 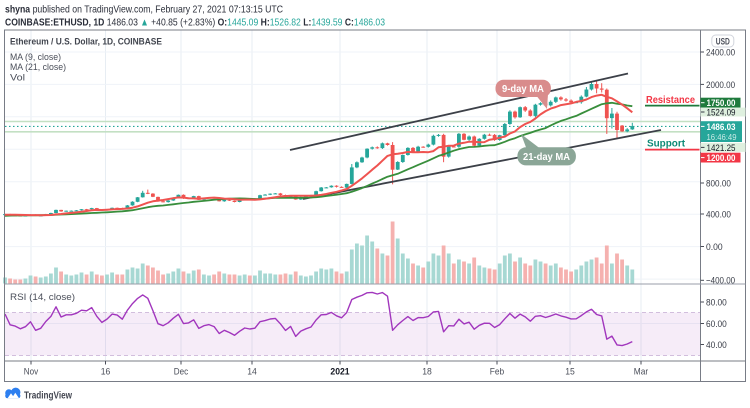 I want to click on svg-text: 9-day MA, so click(x=523, y=89).